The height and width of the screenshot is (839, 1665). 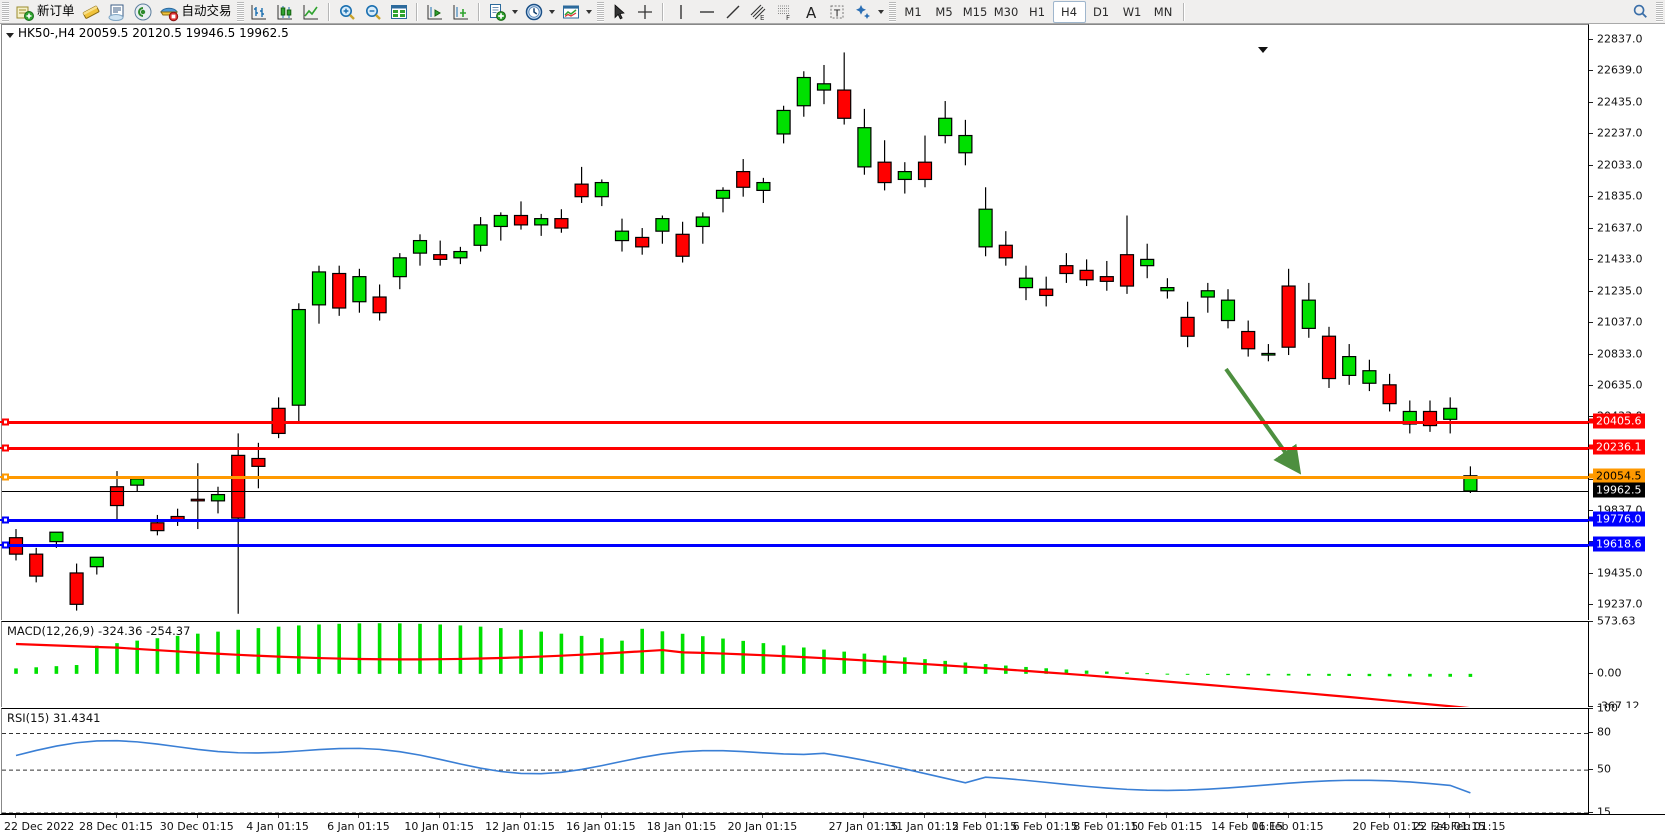 I want to click on data-window-button, so click(x=399, y=12).